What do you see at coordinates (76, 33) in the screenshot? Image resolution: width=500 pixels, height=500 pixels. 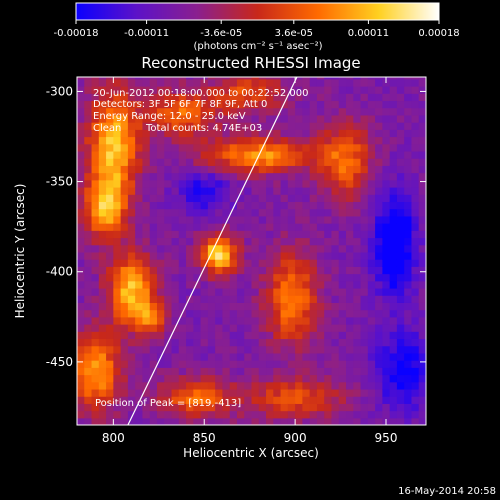 I see `colorbar-tick-label: -0.00018` at bounding box center [76, 33].